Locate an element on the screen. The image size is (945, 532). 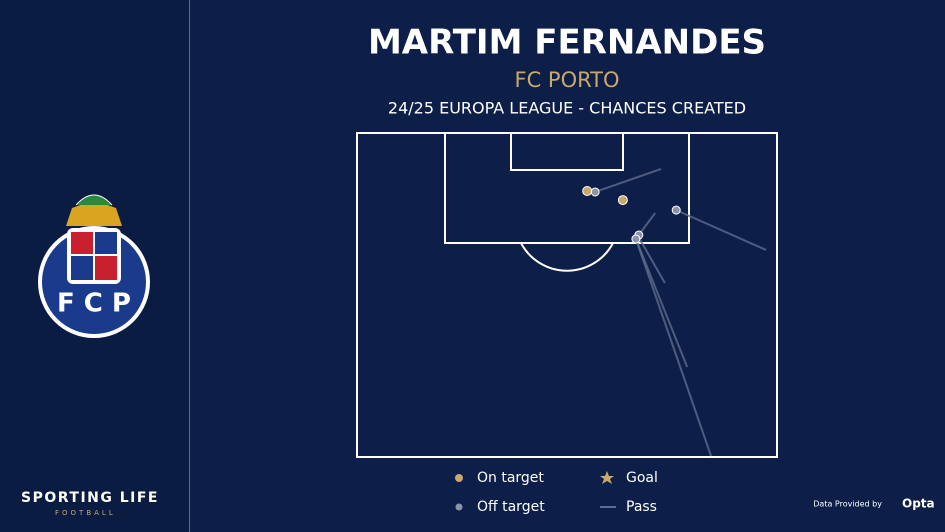
provider-prefix: Data Provided by is located at coordinates (847, 504).